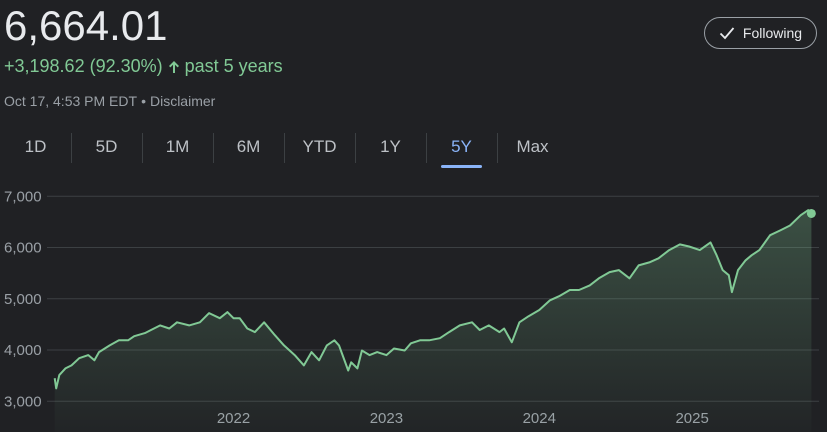 The width and height of the screenshot is (827, 432). What do you see at coordinates (173, 66) in the screenshot?
I see `up-arrow-icon` at bounding box center [173, 66].